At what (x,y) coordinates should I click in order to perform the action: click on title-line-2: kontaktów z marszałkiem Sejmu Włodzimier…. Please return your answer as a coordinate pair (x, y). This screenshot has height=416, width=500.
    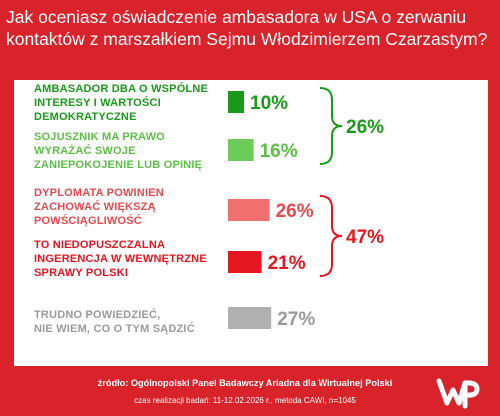
    Looking at the image, I should click on (247, 39).